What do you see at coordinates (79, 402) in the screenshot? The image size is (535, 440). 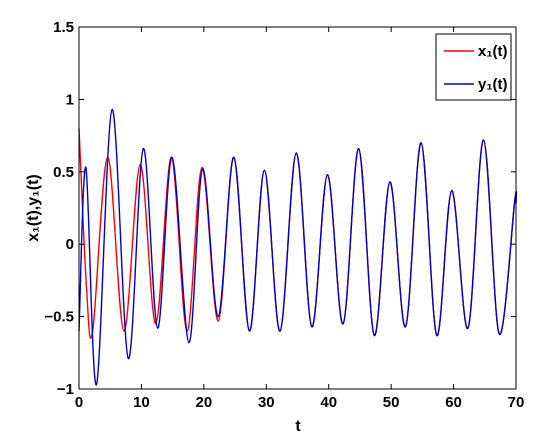 I see `x-tick-label: 0` at bounding box center [79, 402].